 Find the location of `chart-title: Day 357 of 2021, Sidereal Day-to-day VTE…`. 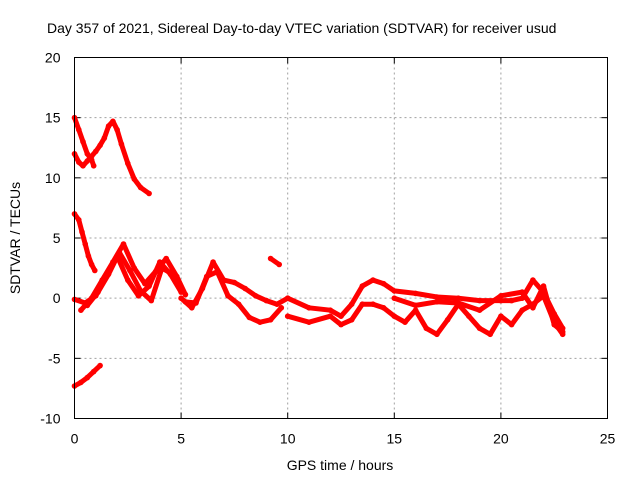

chart-title: Day 357 of 2021, Sidereal Day-to-day VTE… is located at coordinates (301, 28).